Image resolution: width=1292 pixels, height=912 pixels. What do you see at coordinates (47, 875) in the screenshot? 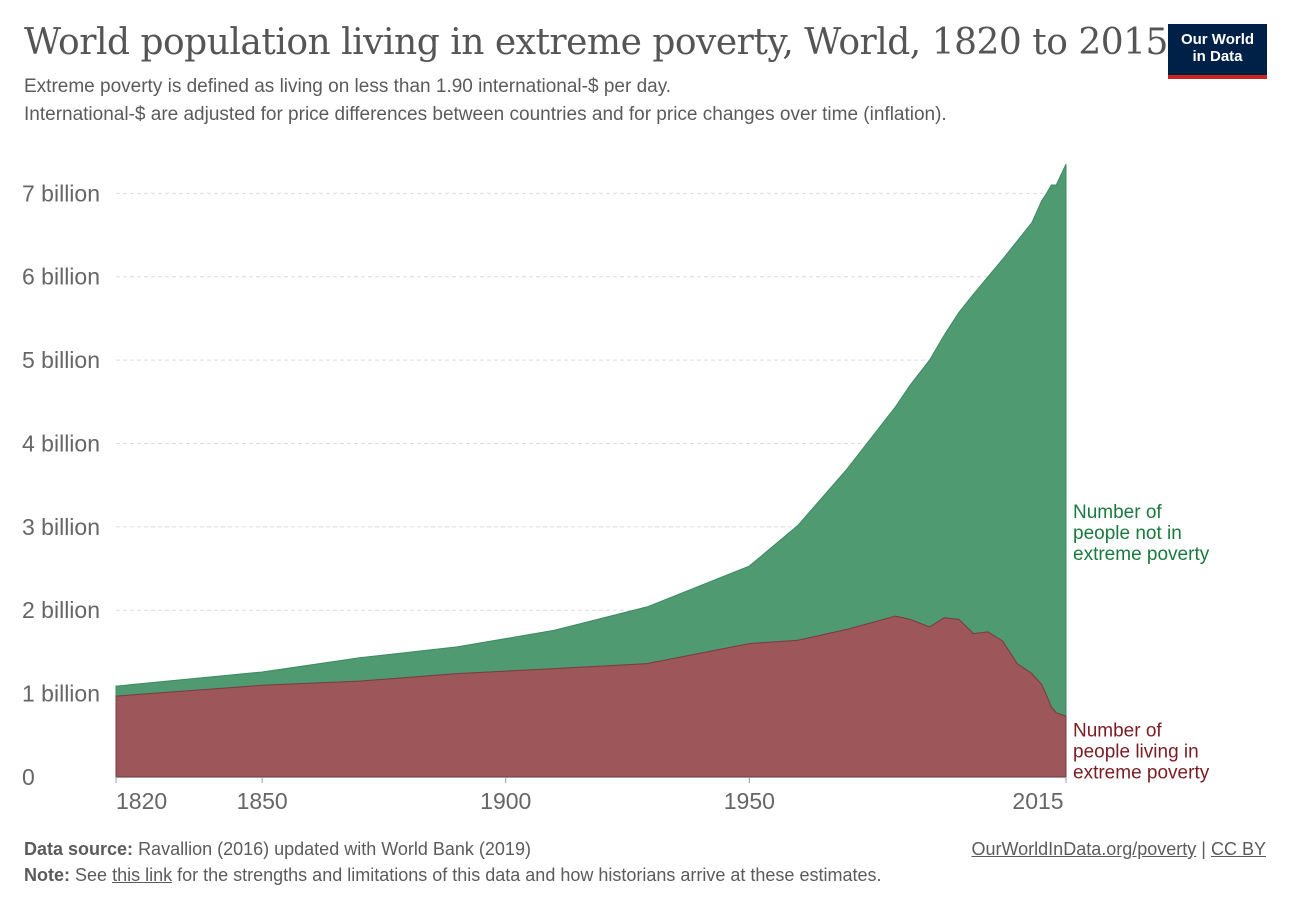
I see `note-label: Note:` at bounding box center [47, 875].